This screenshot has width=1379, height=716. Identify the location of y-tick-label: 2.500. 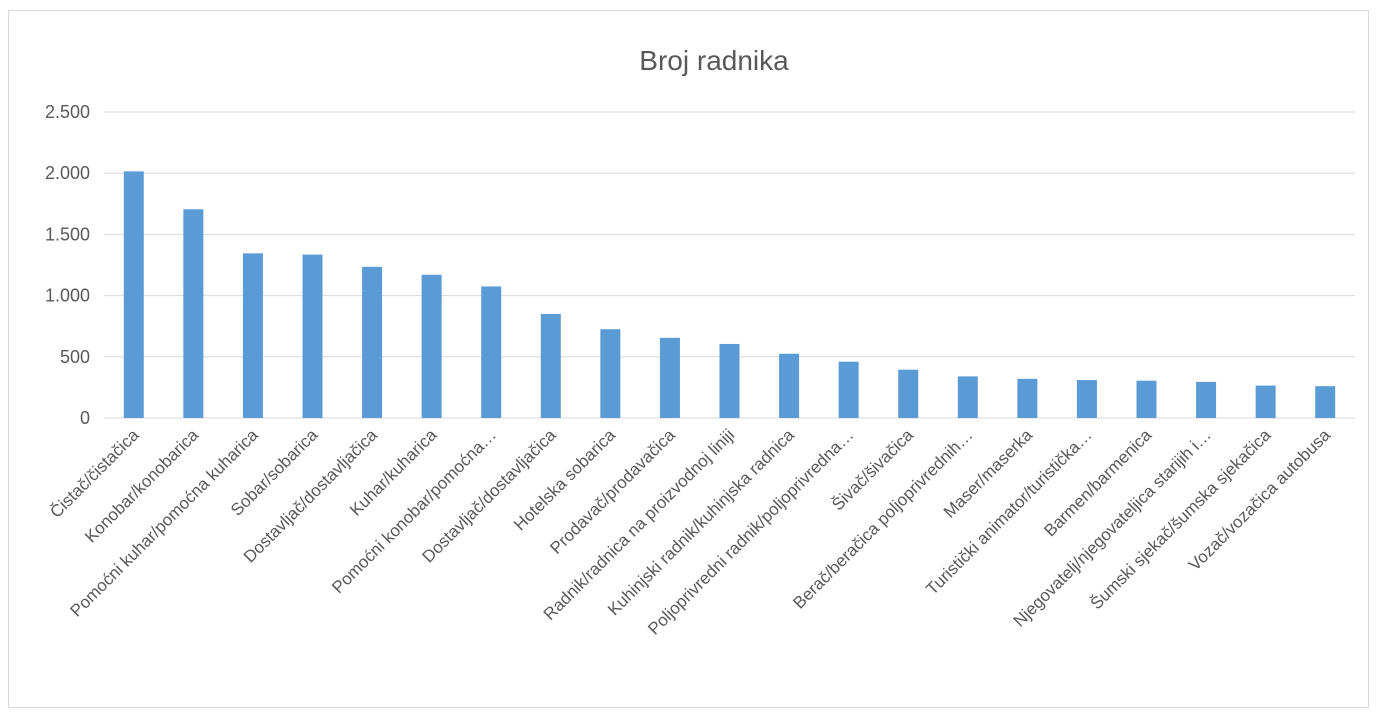
(67, 112).